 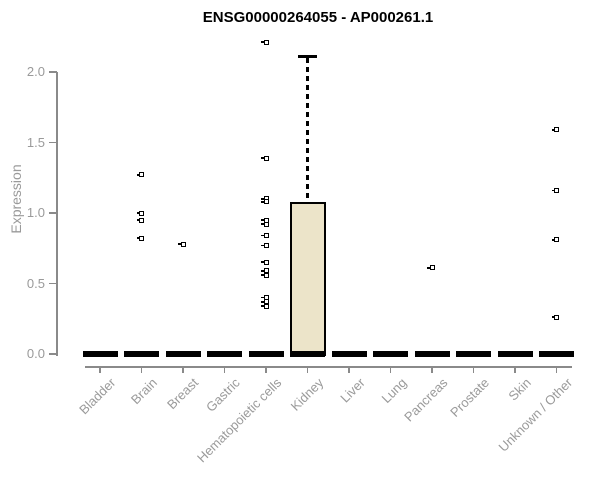 I want to click on x-axis-line, so click(x=328, y=367).